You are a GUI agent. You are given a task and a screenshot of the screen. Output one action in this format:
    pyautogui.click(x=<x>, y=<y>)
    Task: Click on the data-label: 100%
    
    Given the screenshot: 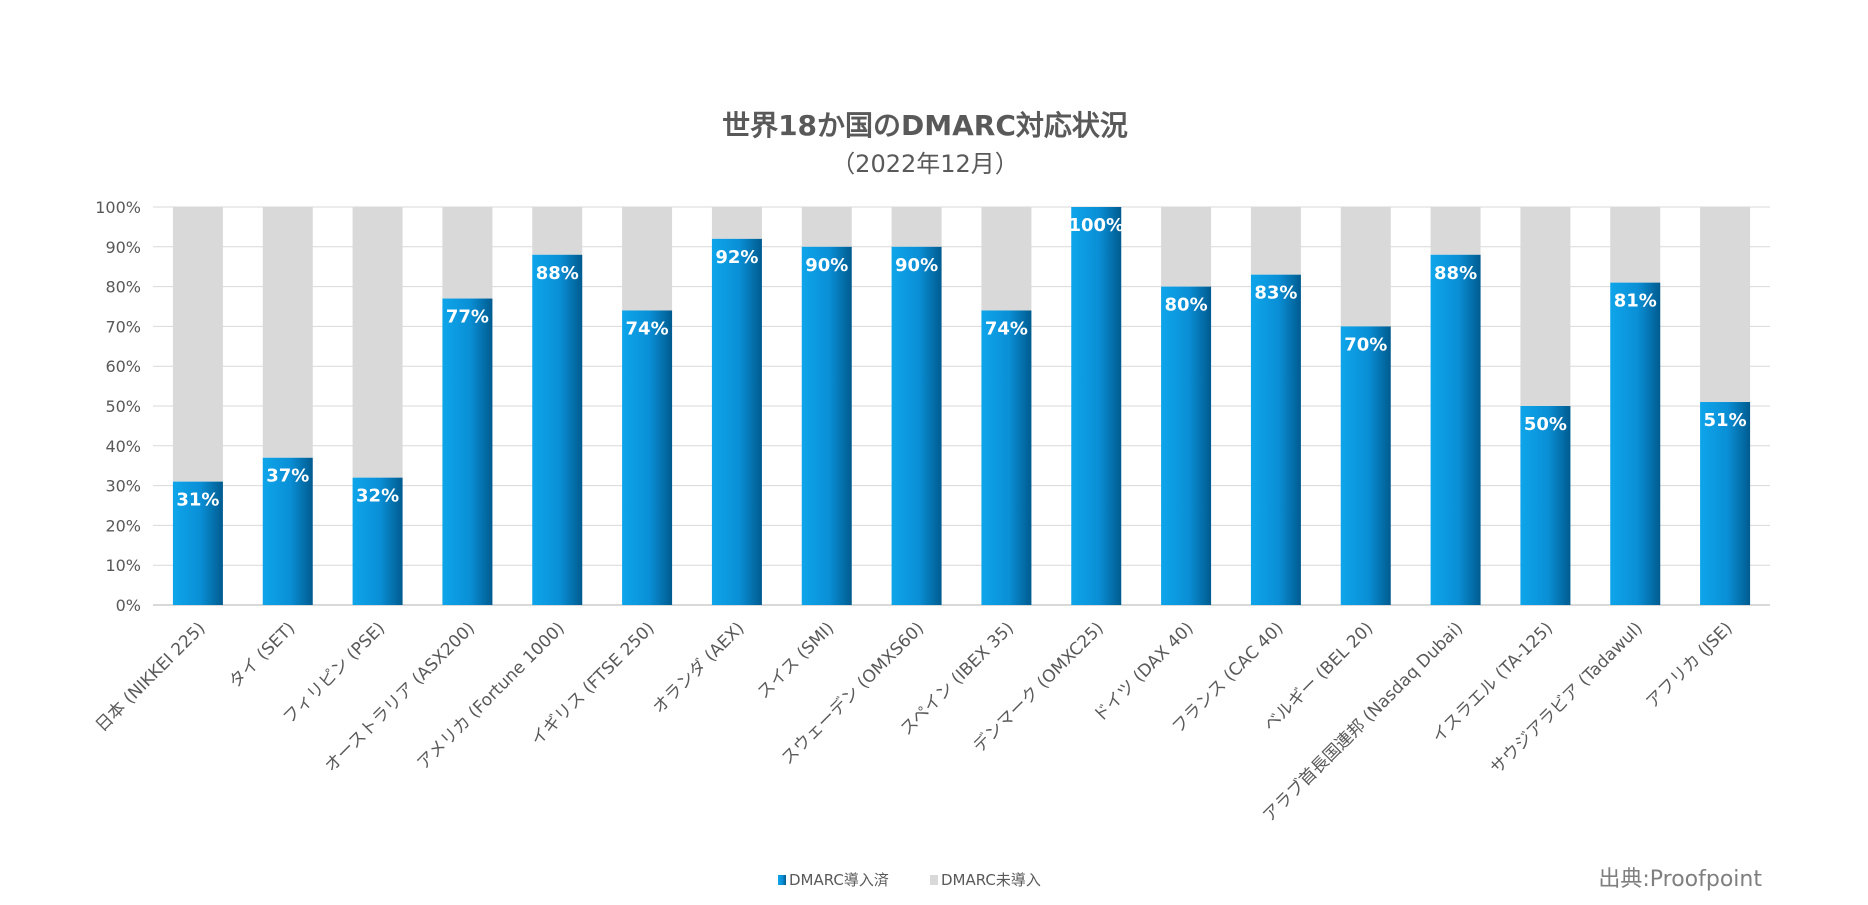 What is the action you would take?
    pyautogui.click(x=1096, y=225)
    